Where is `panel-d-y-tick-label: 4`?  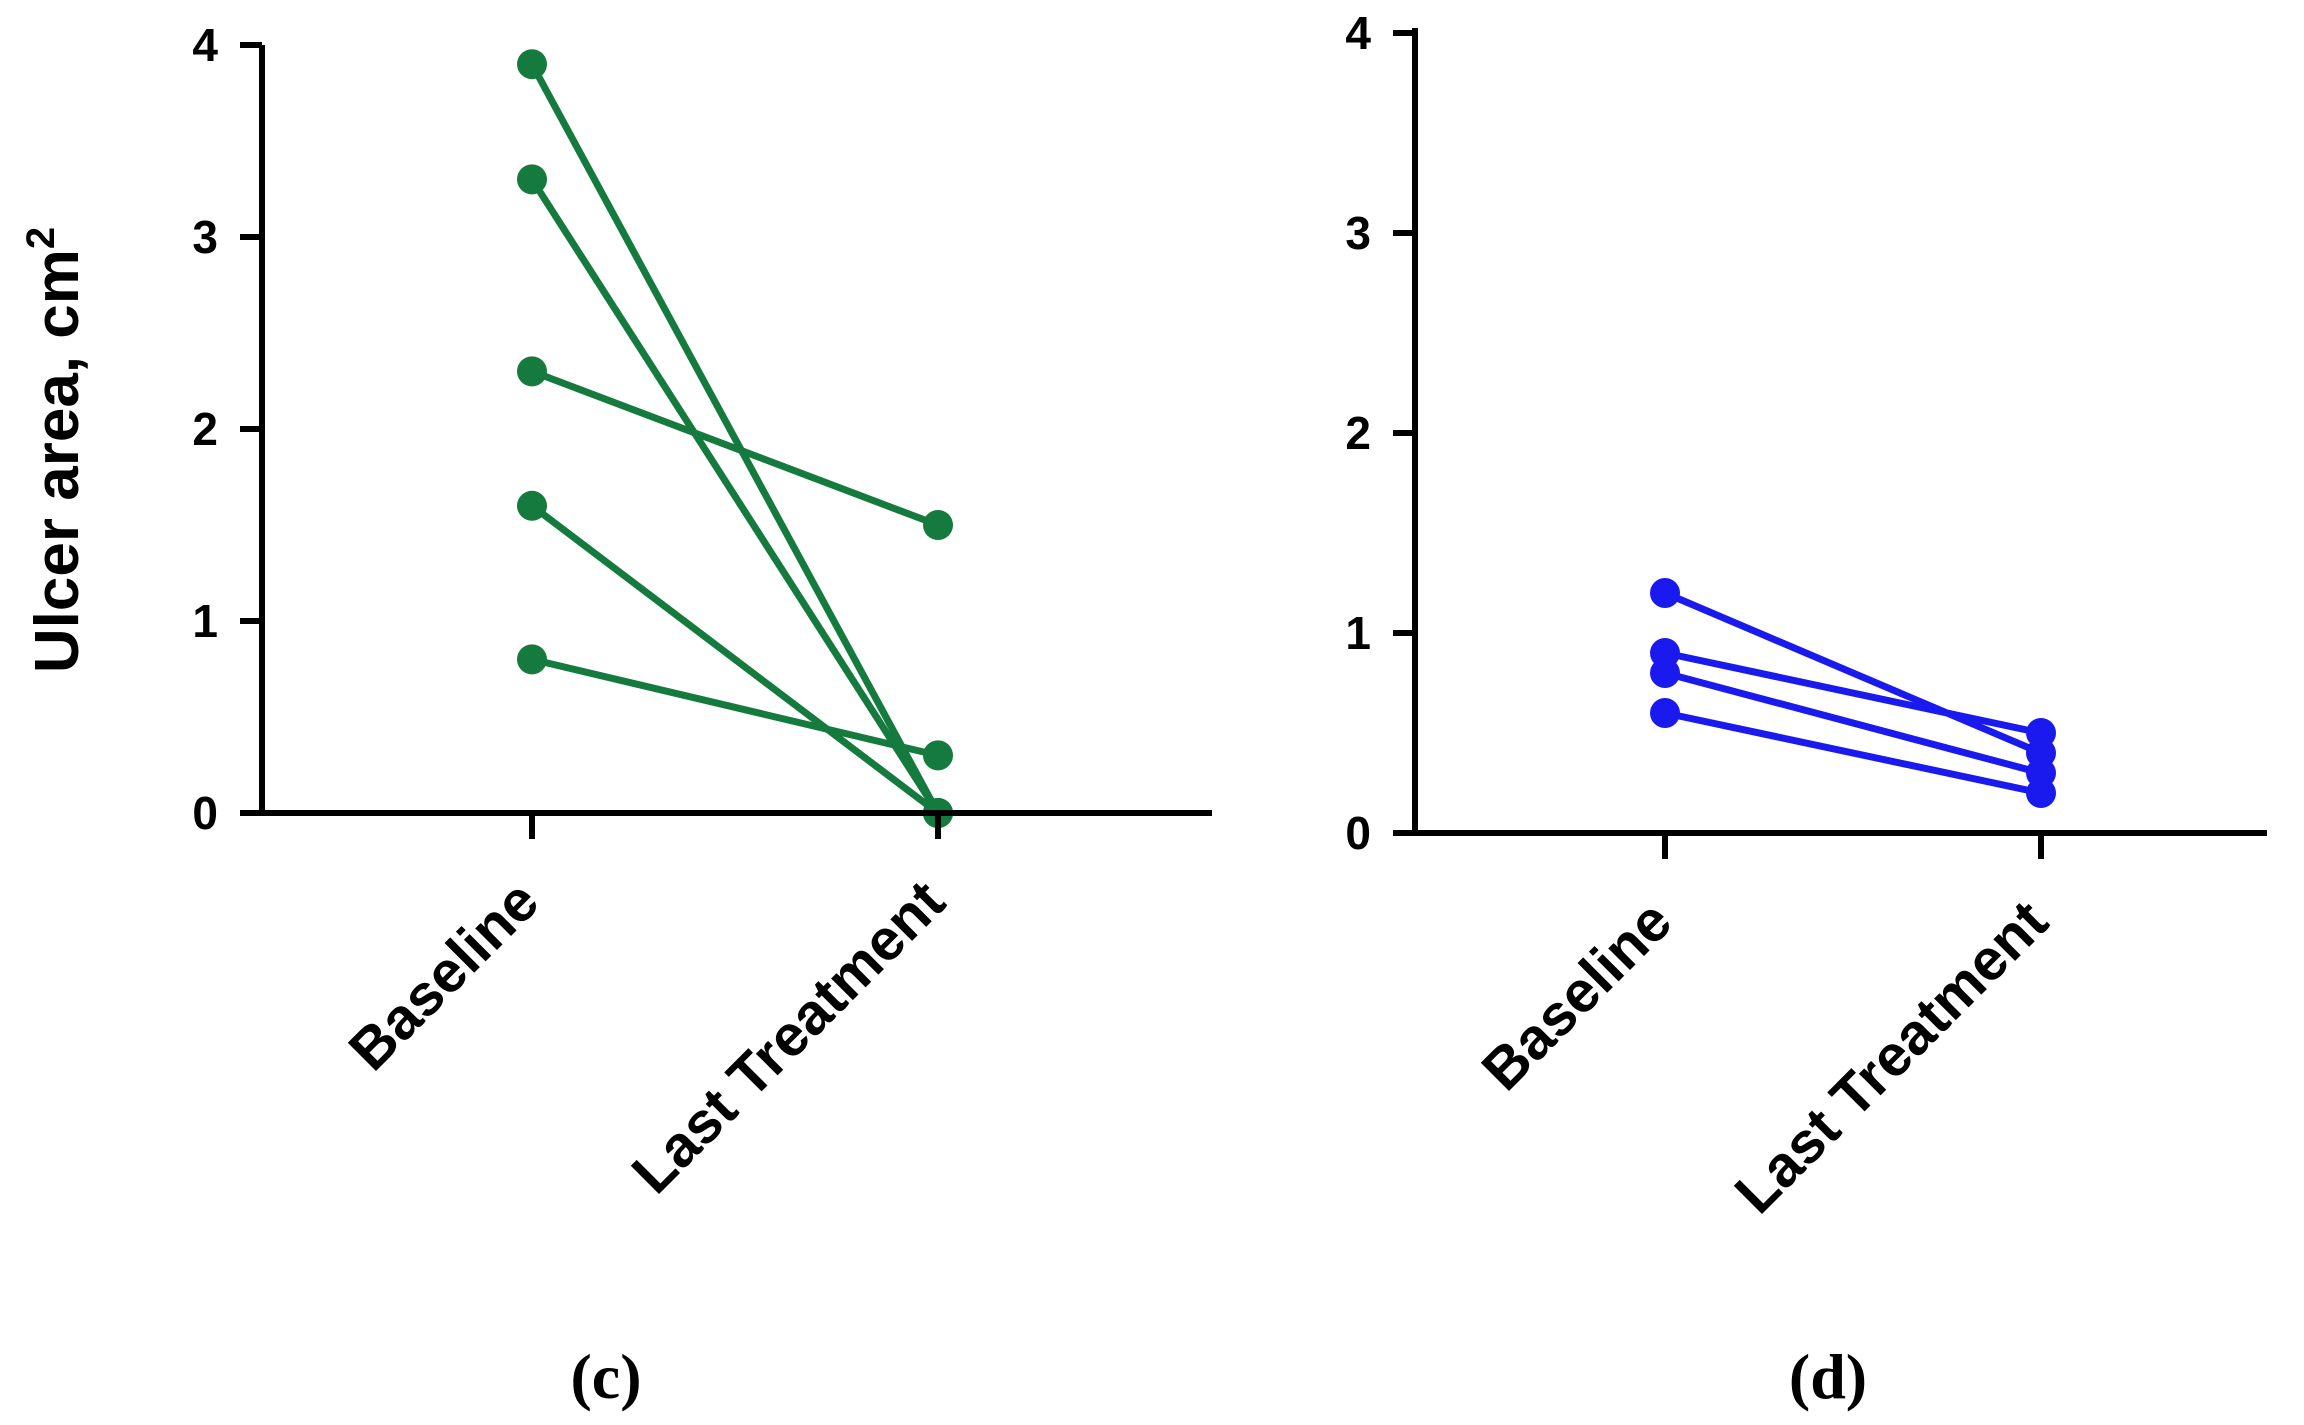 panel-d-y-tick-label: 4 is located at coordinates (1358, 33).